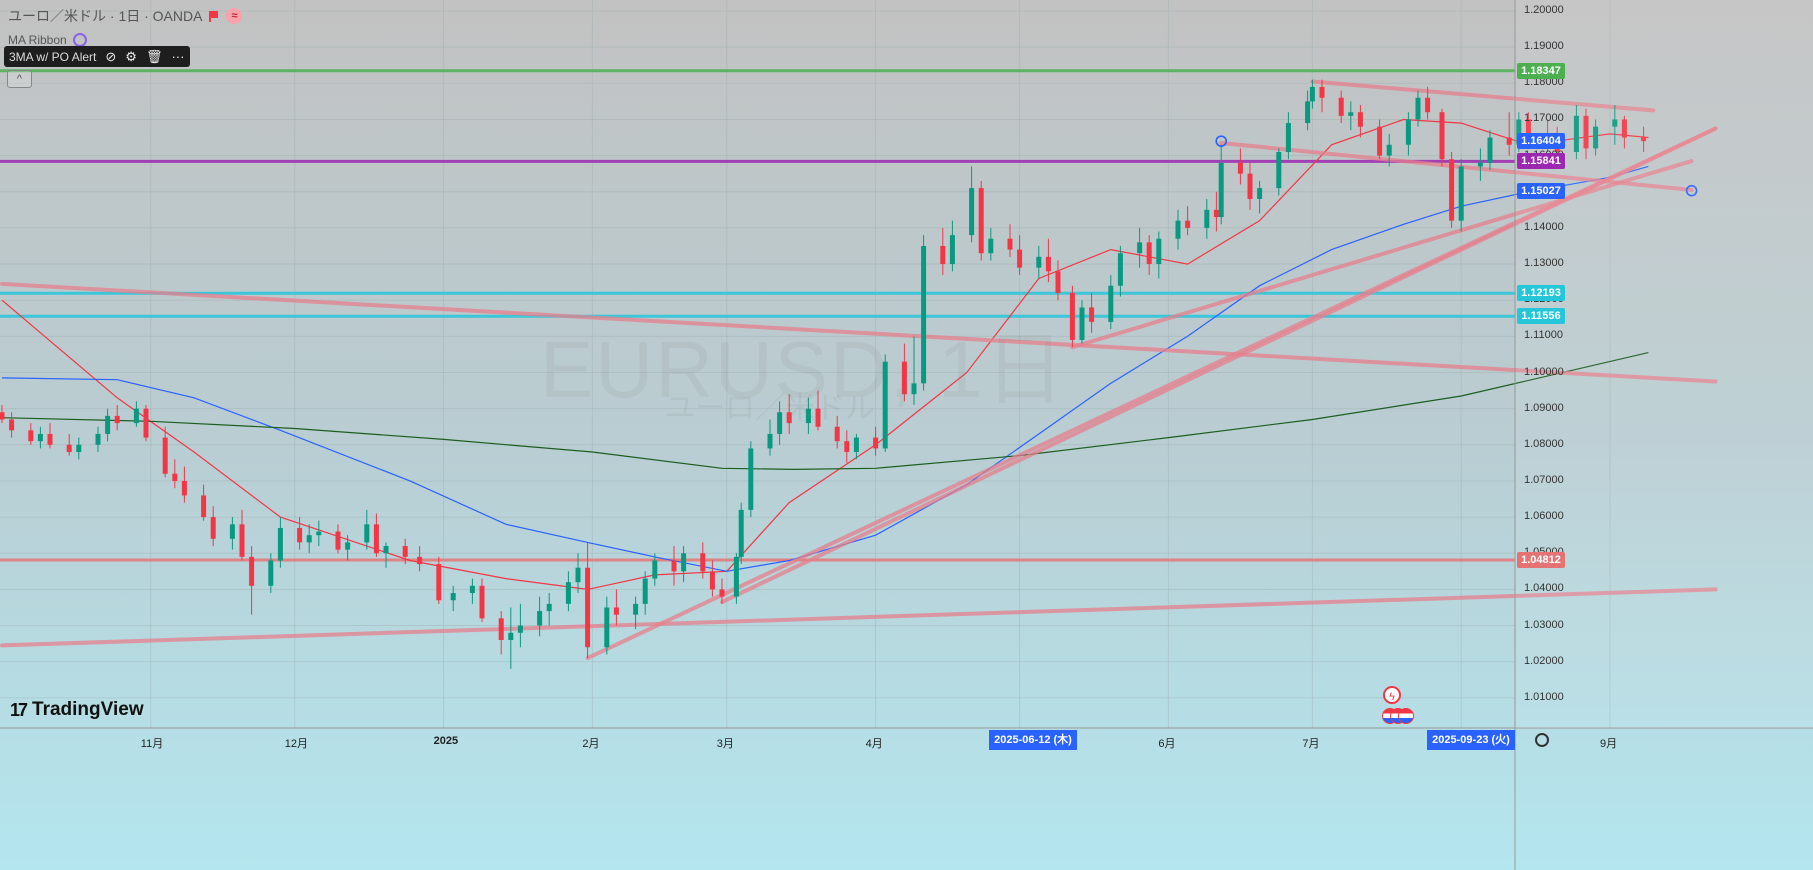  What do you see at coordinates (1221, 141) in the screenshot?
I see `anchor-marker` at bounding box center [1221, 141].